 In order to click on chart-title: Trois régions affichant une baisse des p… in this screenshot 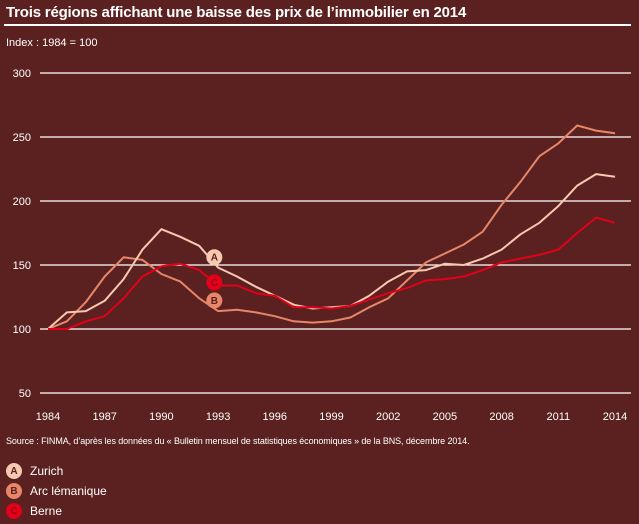, I will do `click(236, 12)`.